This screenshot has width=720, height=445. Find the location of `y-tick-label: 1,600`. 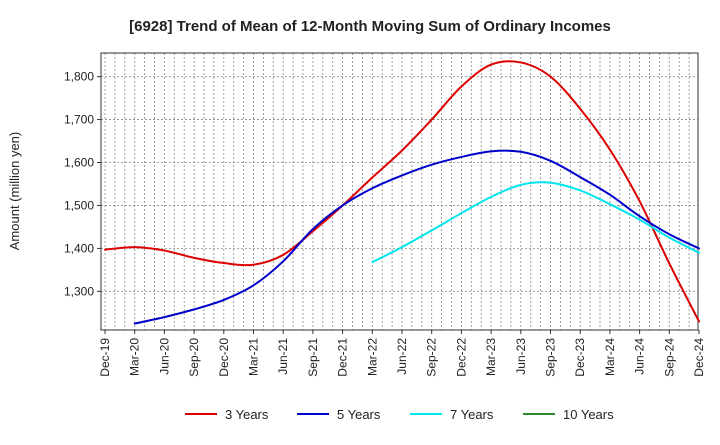

y-tick-label: 1,600 is located at coordinates (79, 163).